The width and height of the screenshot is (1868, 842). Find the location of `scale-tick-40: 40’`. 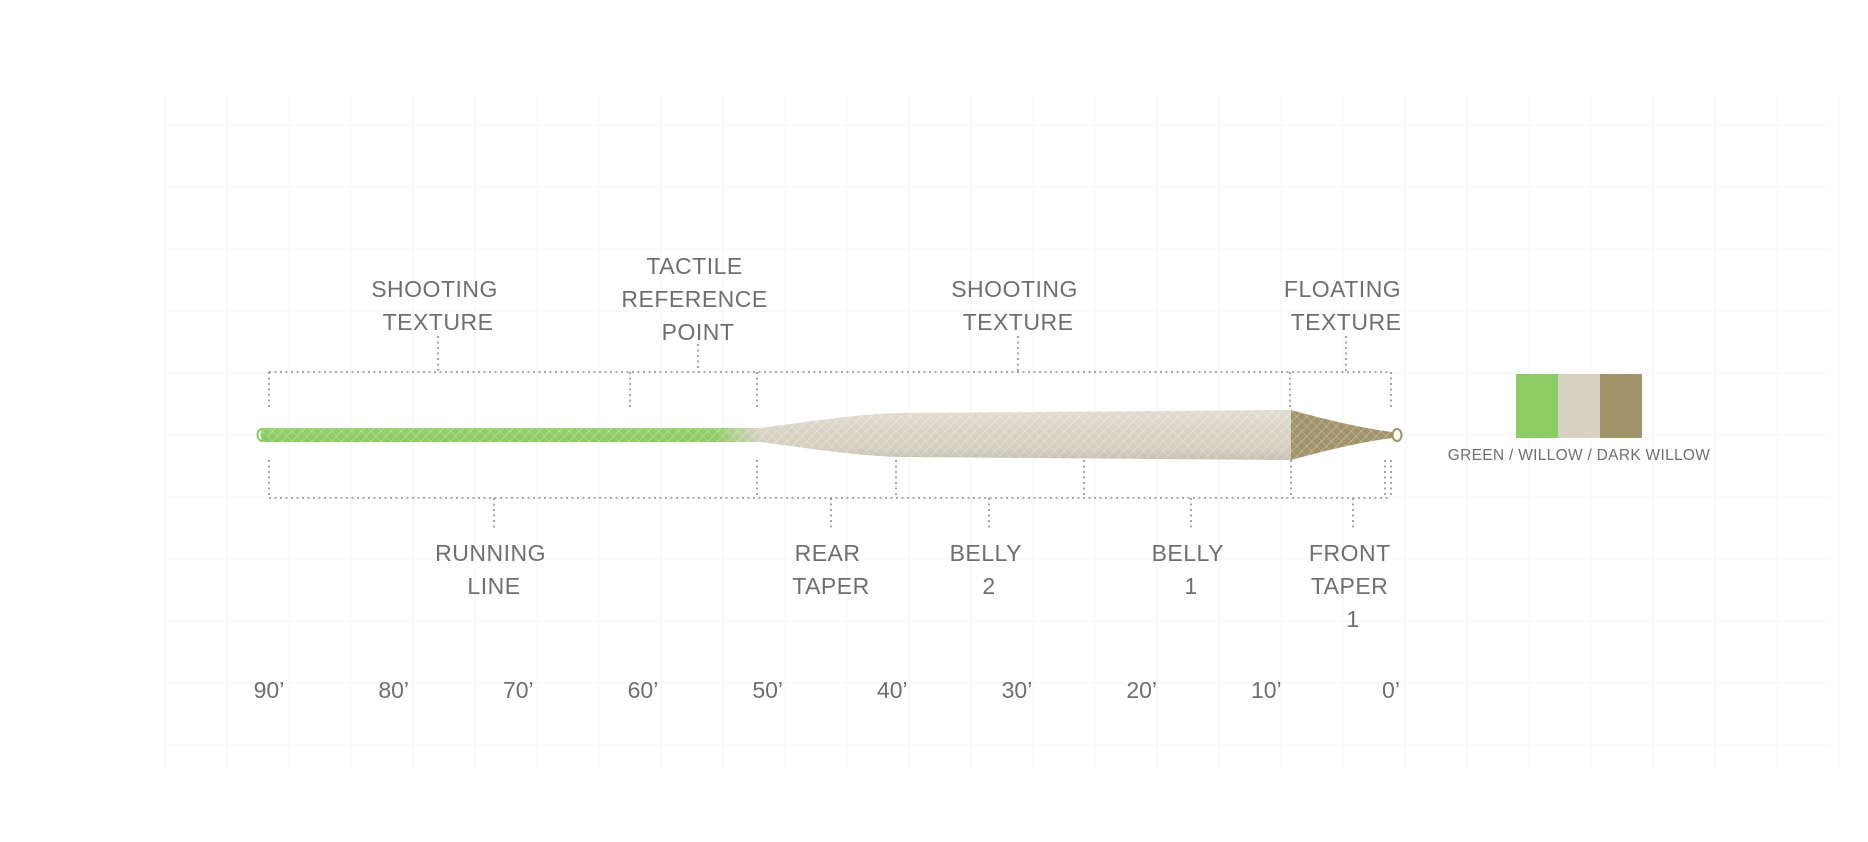

scale-tick-40: 40’ is located at coordinates (892, 690).